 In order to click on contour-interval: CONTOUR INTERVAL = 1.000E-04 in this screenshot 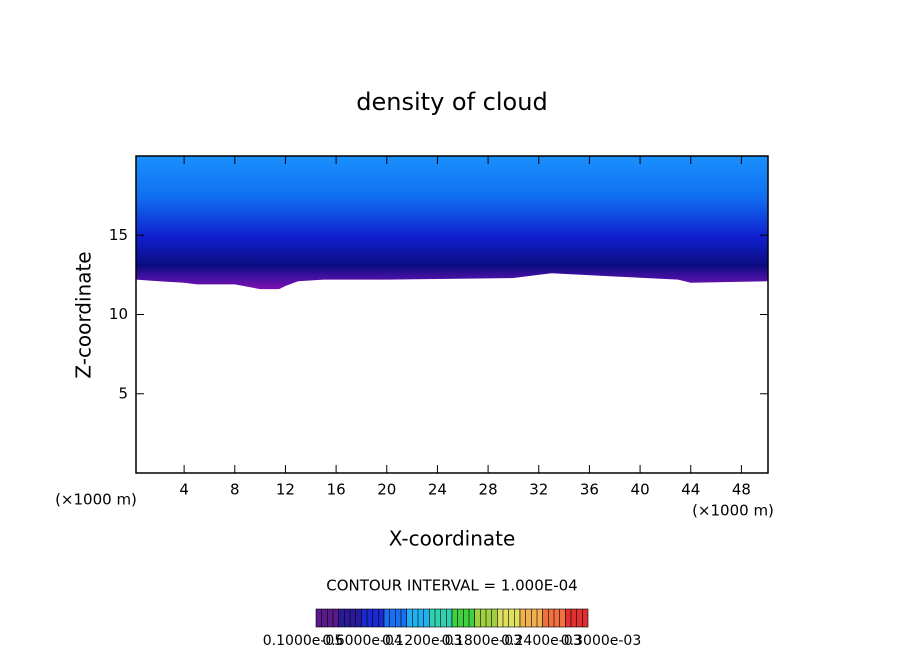, I will do `click(451, 586)`.